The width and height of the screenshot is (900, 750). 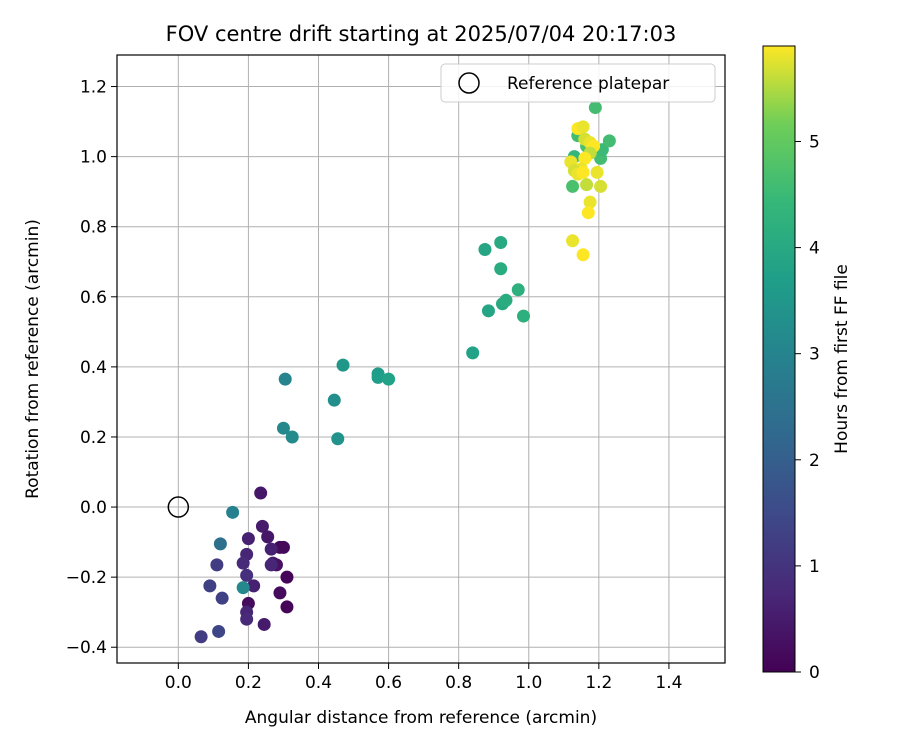 I want to click on colorbar-tick-label: 5, so click(x=814, y=142).